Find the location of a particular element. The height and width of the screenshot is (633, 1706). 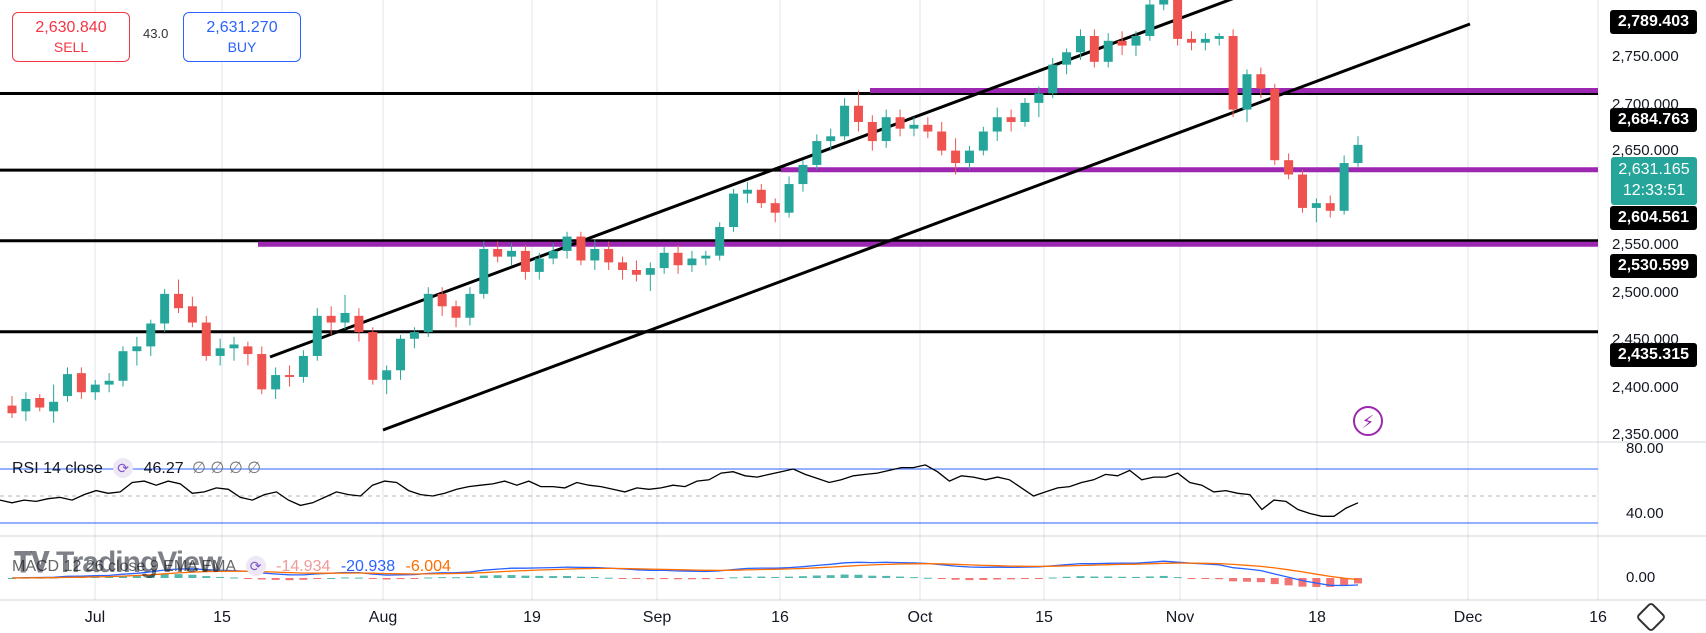

time-axis-label: Jul is located at coordinates (95, 617).